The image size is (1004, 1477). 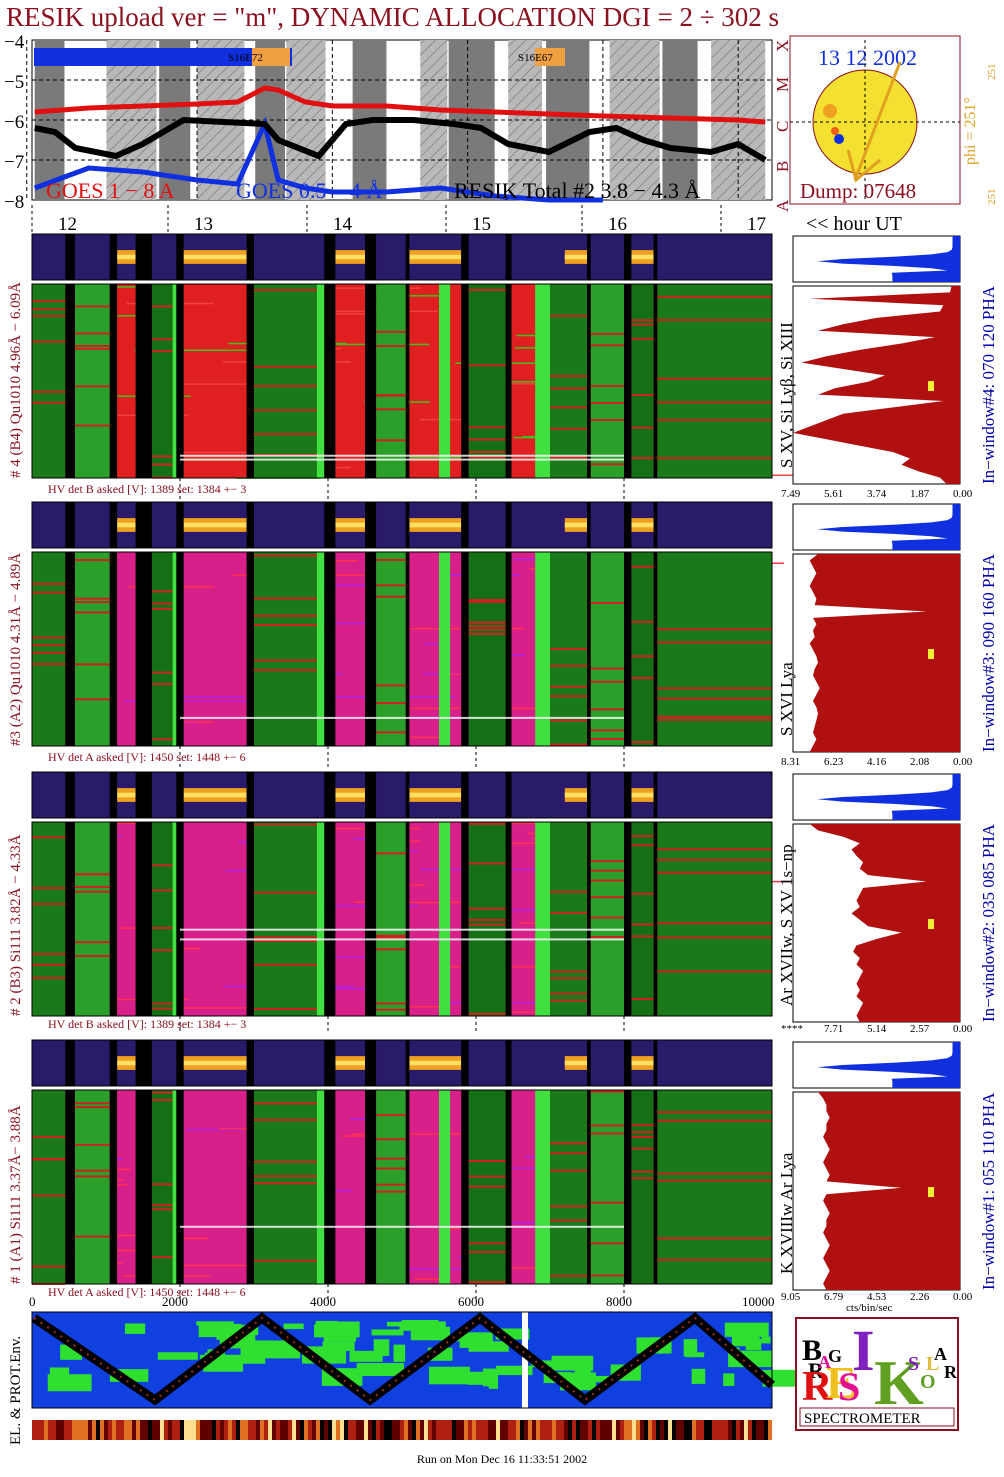 I want to click on pha-histogram, so click(x=888, y=797).